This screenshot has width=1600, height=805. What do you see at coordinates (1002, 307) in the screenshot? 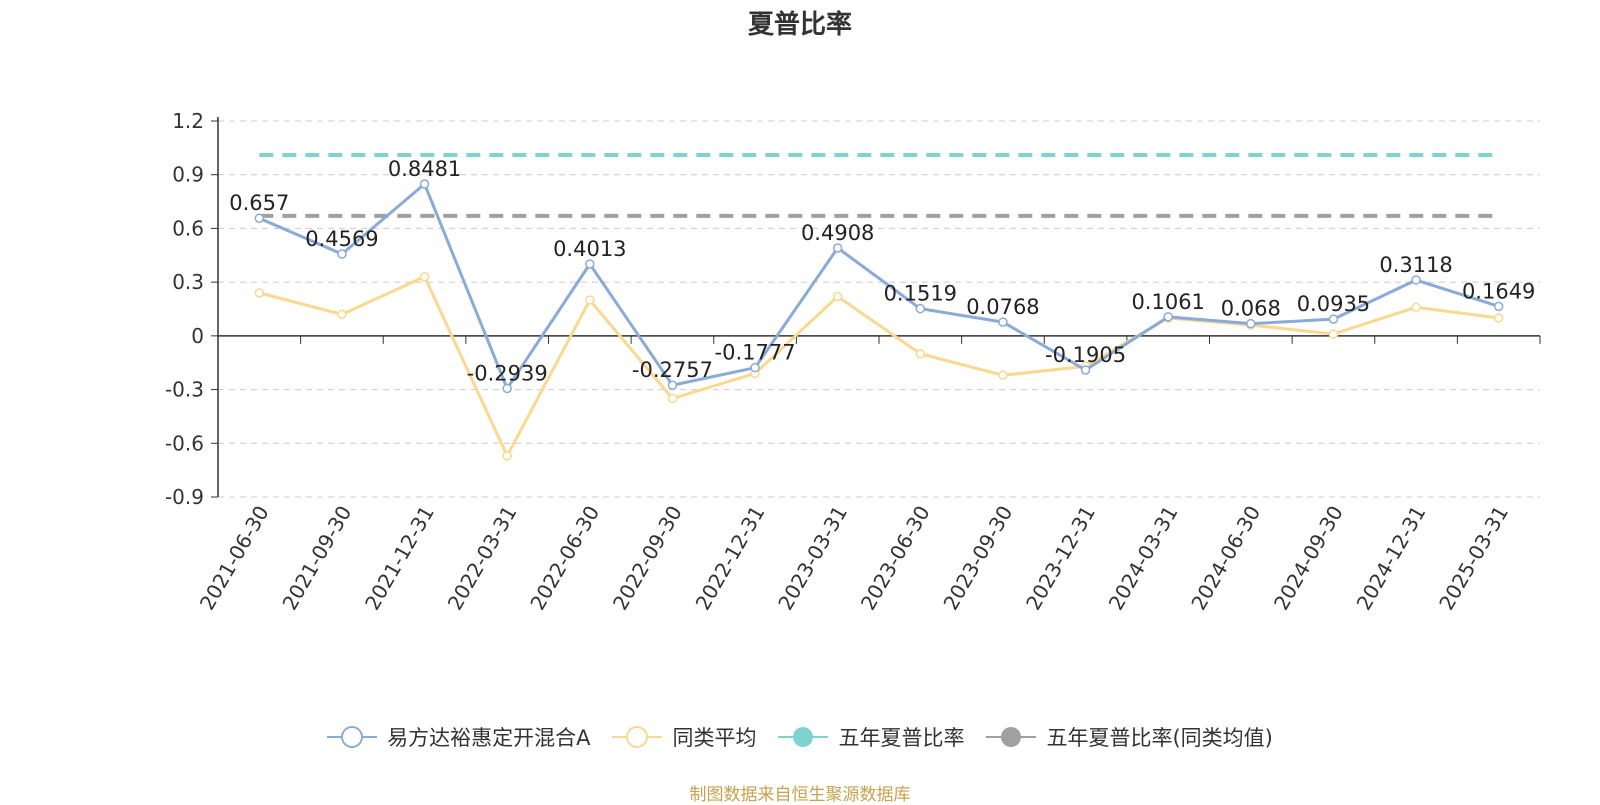
I see `data-label: 0.0768` at bounding box center [1002, 307].